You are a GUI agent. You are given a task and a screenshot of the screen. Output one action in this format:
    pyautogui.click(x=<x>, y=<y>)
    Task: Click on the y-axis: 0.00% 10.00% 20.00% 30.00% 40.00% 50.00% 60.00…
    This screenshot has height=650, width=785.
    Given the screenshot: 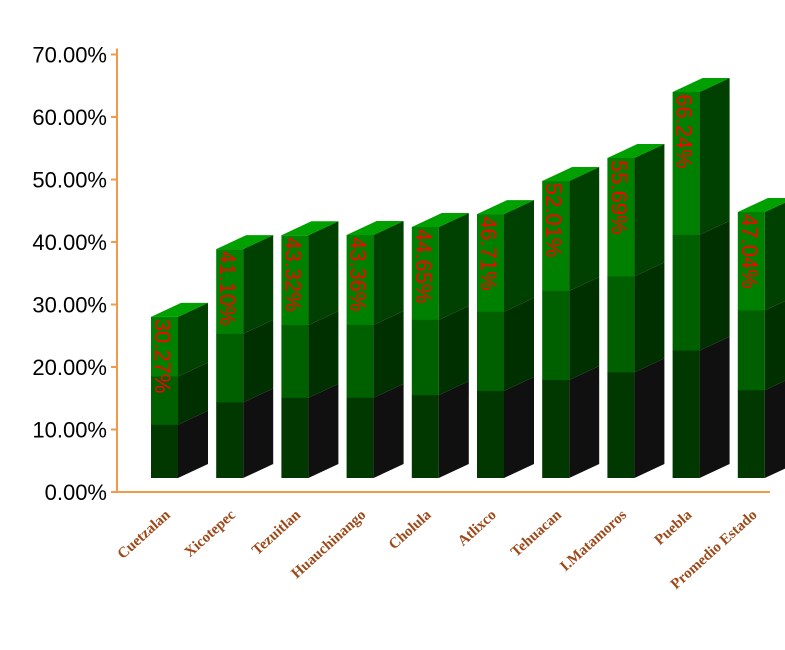 What is the action you would take?
    pyautogui.click(x=75, y=274)
    